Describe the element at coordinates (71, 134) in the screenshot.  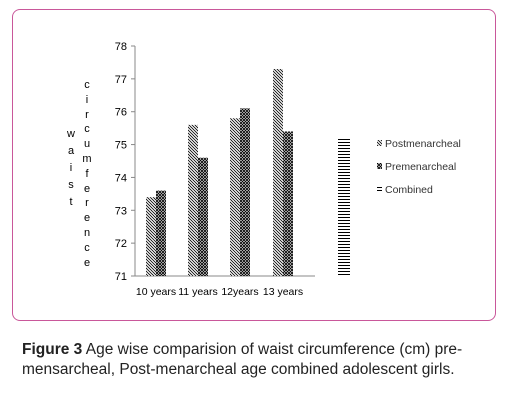
I see `y-label-letter: w` at that location.